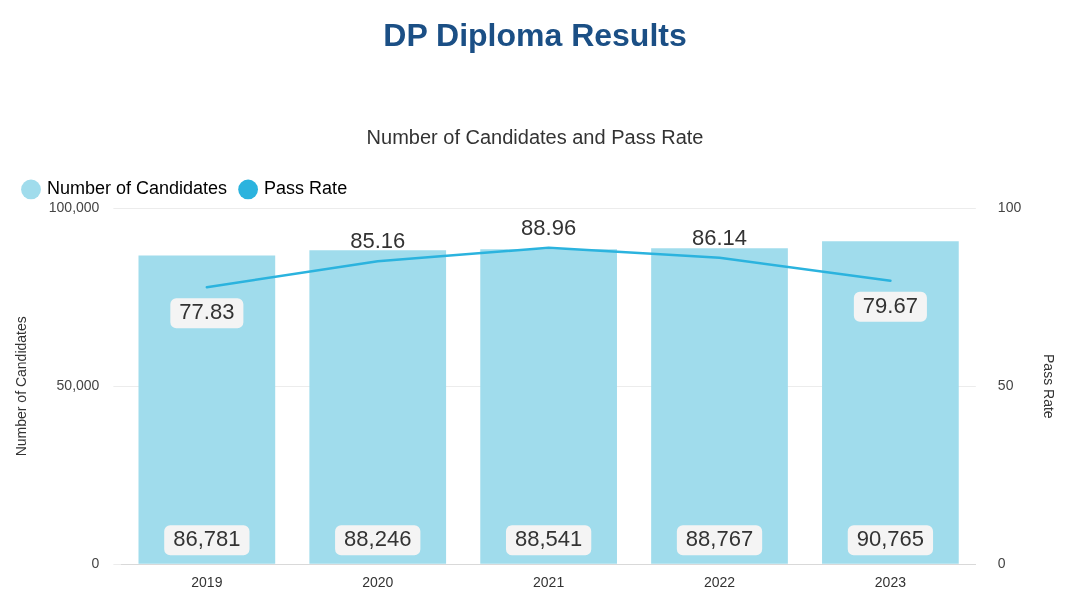  I want to click on legend-label: Pass Rate, so click(306, 188).